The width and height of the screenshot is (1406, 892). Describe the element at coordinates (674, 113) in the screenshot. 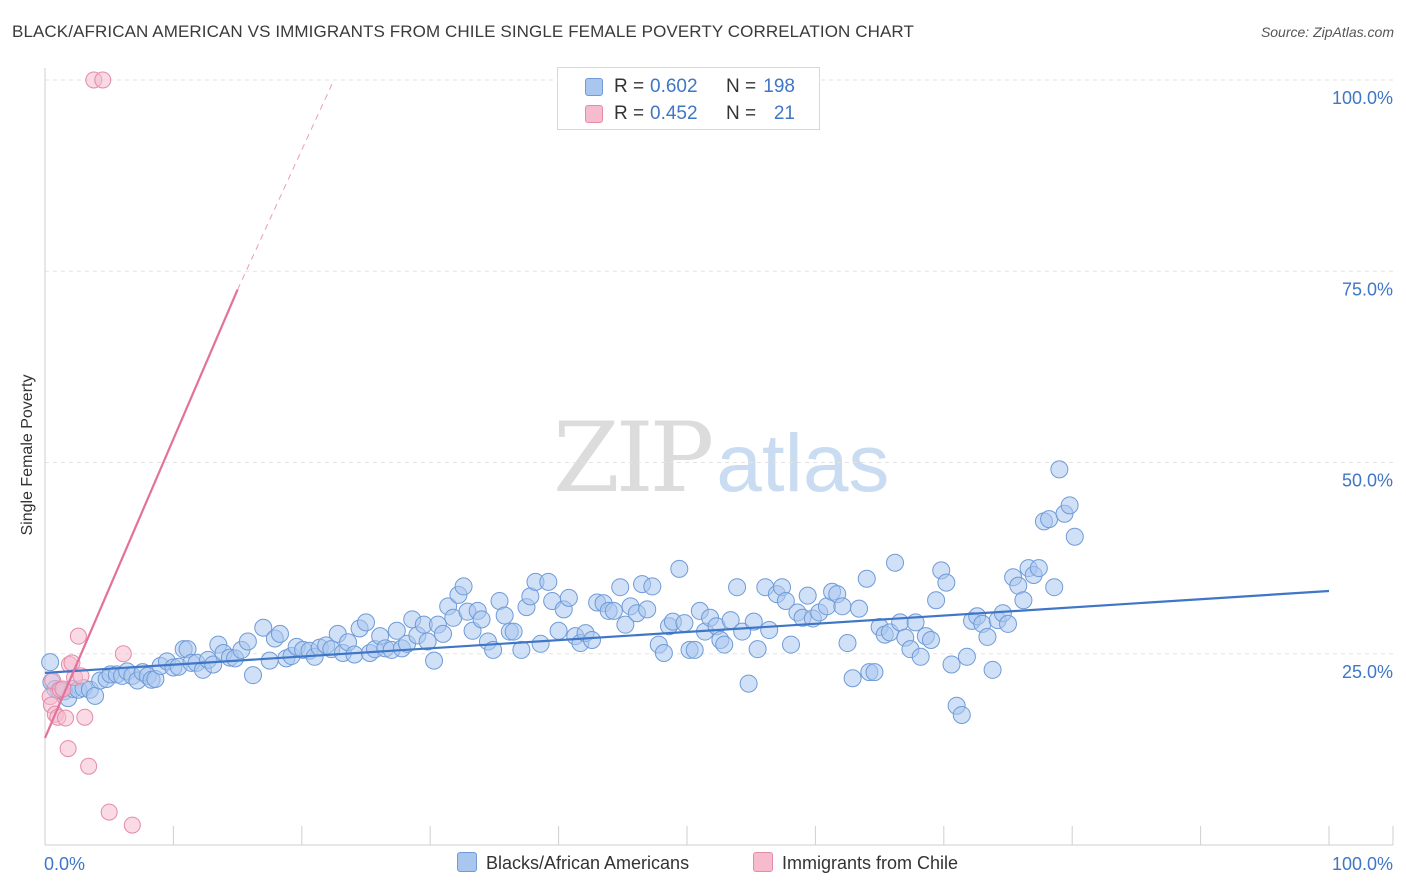

I see `legend-r-value: 0.452` at that location.